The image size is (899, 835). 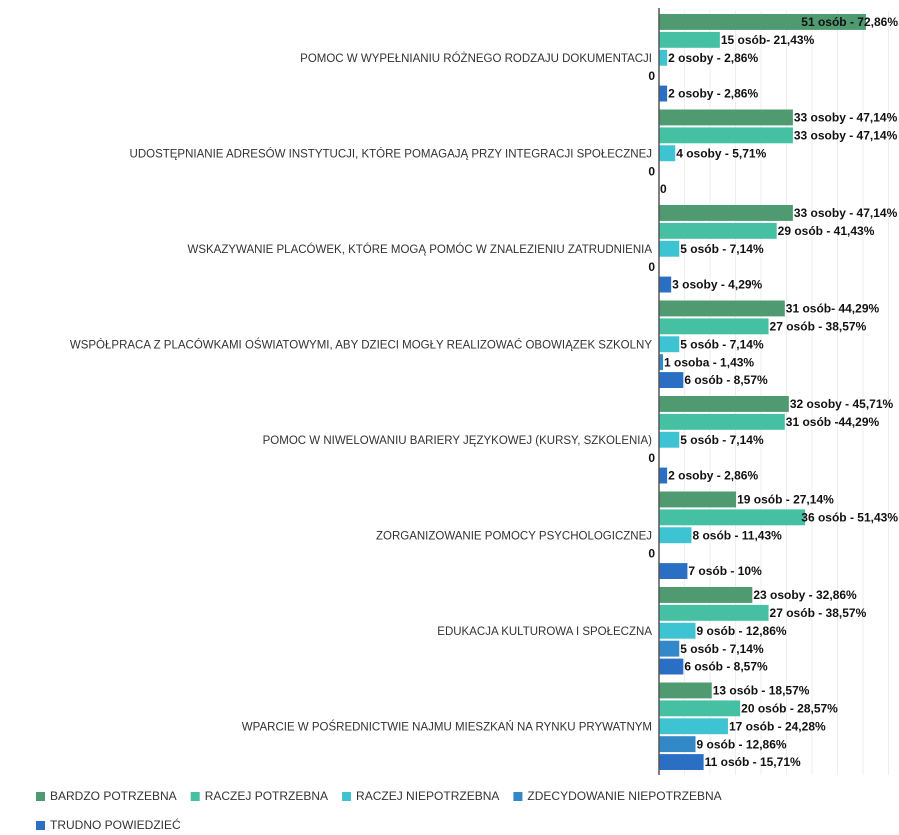 What do you see at coordinates (785, 500) in the screenshot?
I see `value-label: 19 osób - 27,14%` at bounding box center [785, 500].